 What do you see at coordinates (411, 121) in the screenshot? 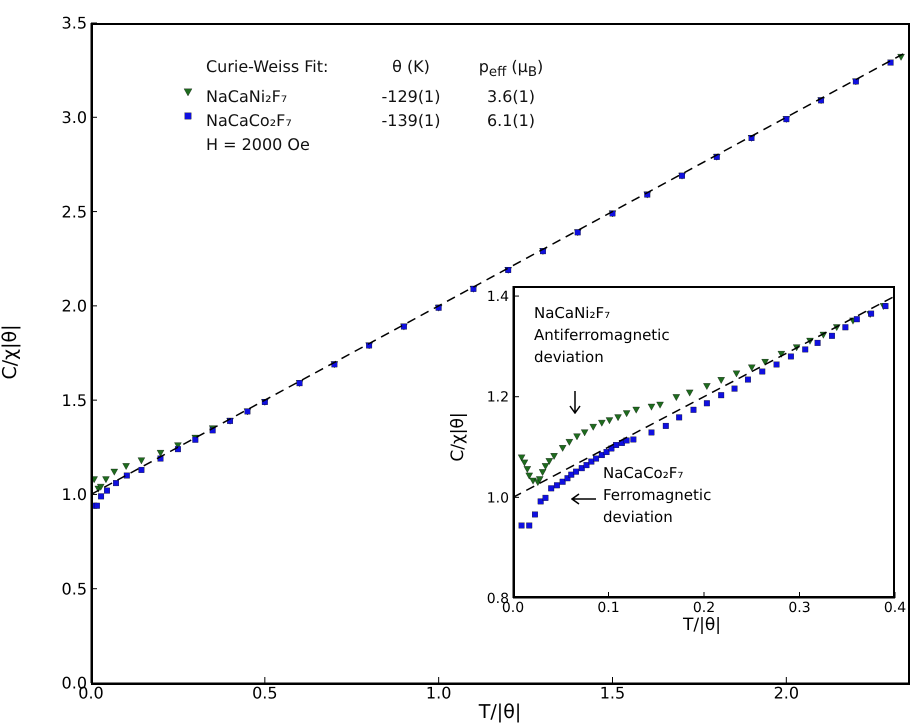
I see `annotation: -139(1)` at bounding box center [411, 121].